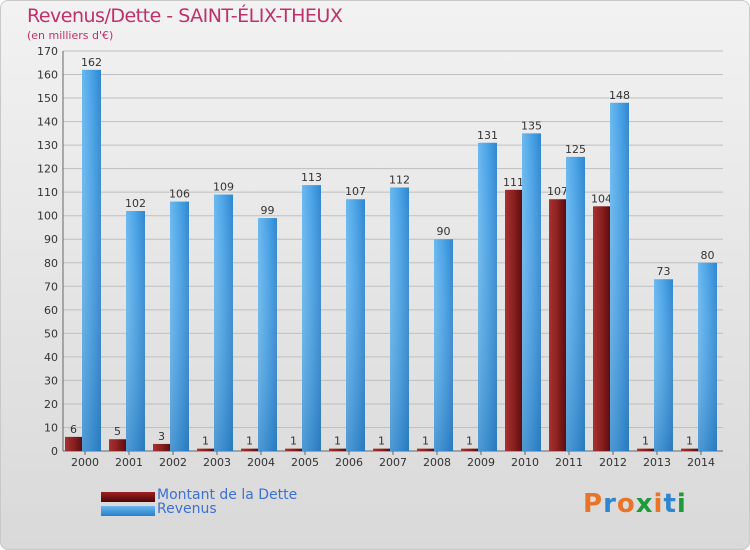 The image size is (750, 550). What do you see at coordinates (481, 462) in the screenshot?
I see `x-tick-label-2009: 2009` at bounding box center [481, 462].